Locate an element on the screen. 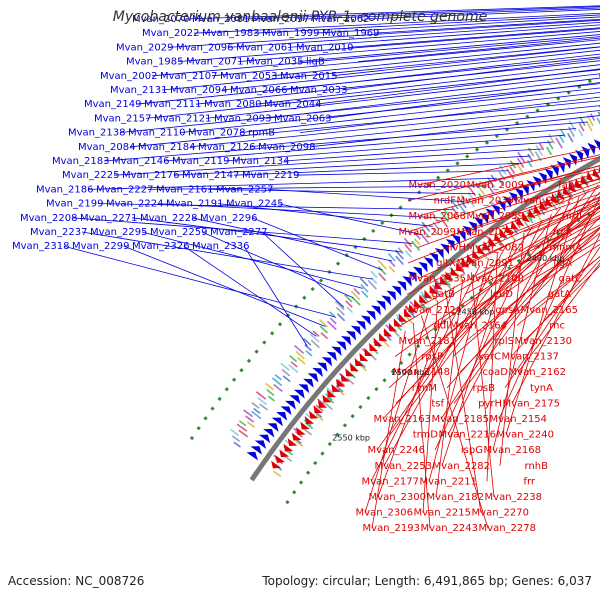  gene-label-forward: Mvan_2296 is located at coordinates (228, 218).